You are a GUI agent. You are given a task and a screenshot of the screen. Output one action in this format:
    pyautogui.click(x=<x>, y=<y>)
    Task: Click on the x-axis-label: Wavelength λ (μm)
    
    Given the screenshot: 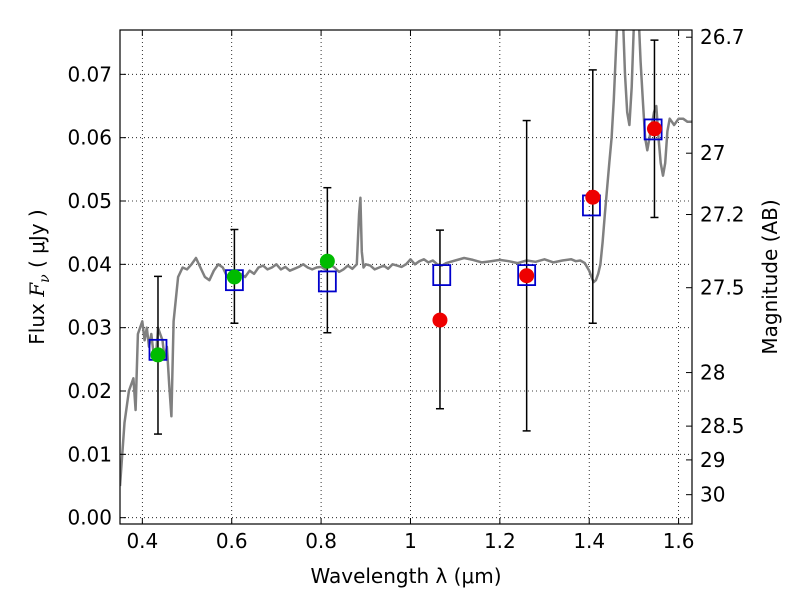 What is the action you would take?
    pyautogui.click(x=405, y=576)
    